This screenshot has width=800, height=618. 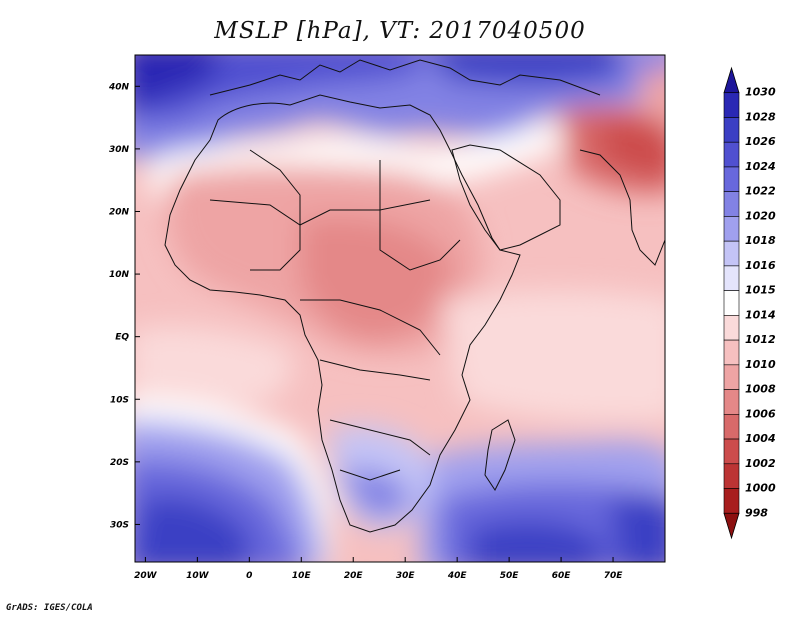 What do you see at coordinates (760, 290) in the screenshot?
I see `colorbar-label: 1015` at bounding box center [760, 290].